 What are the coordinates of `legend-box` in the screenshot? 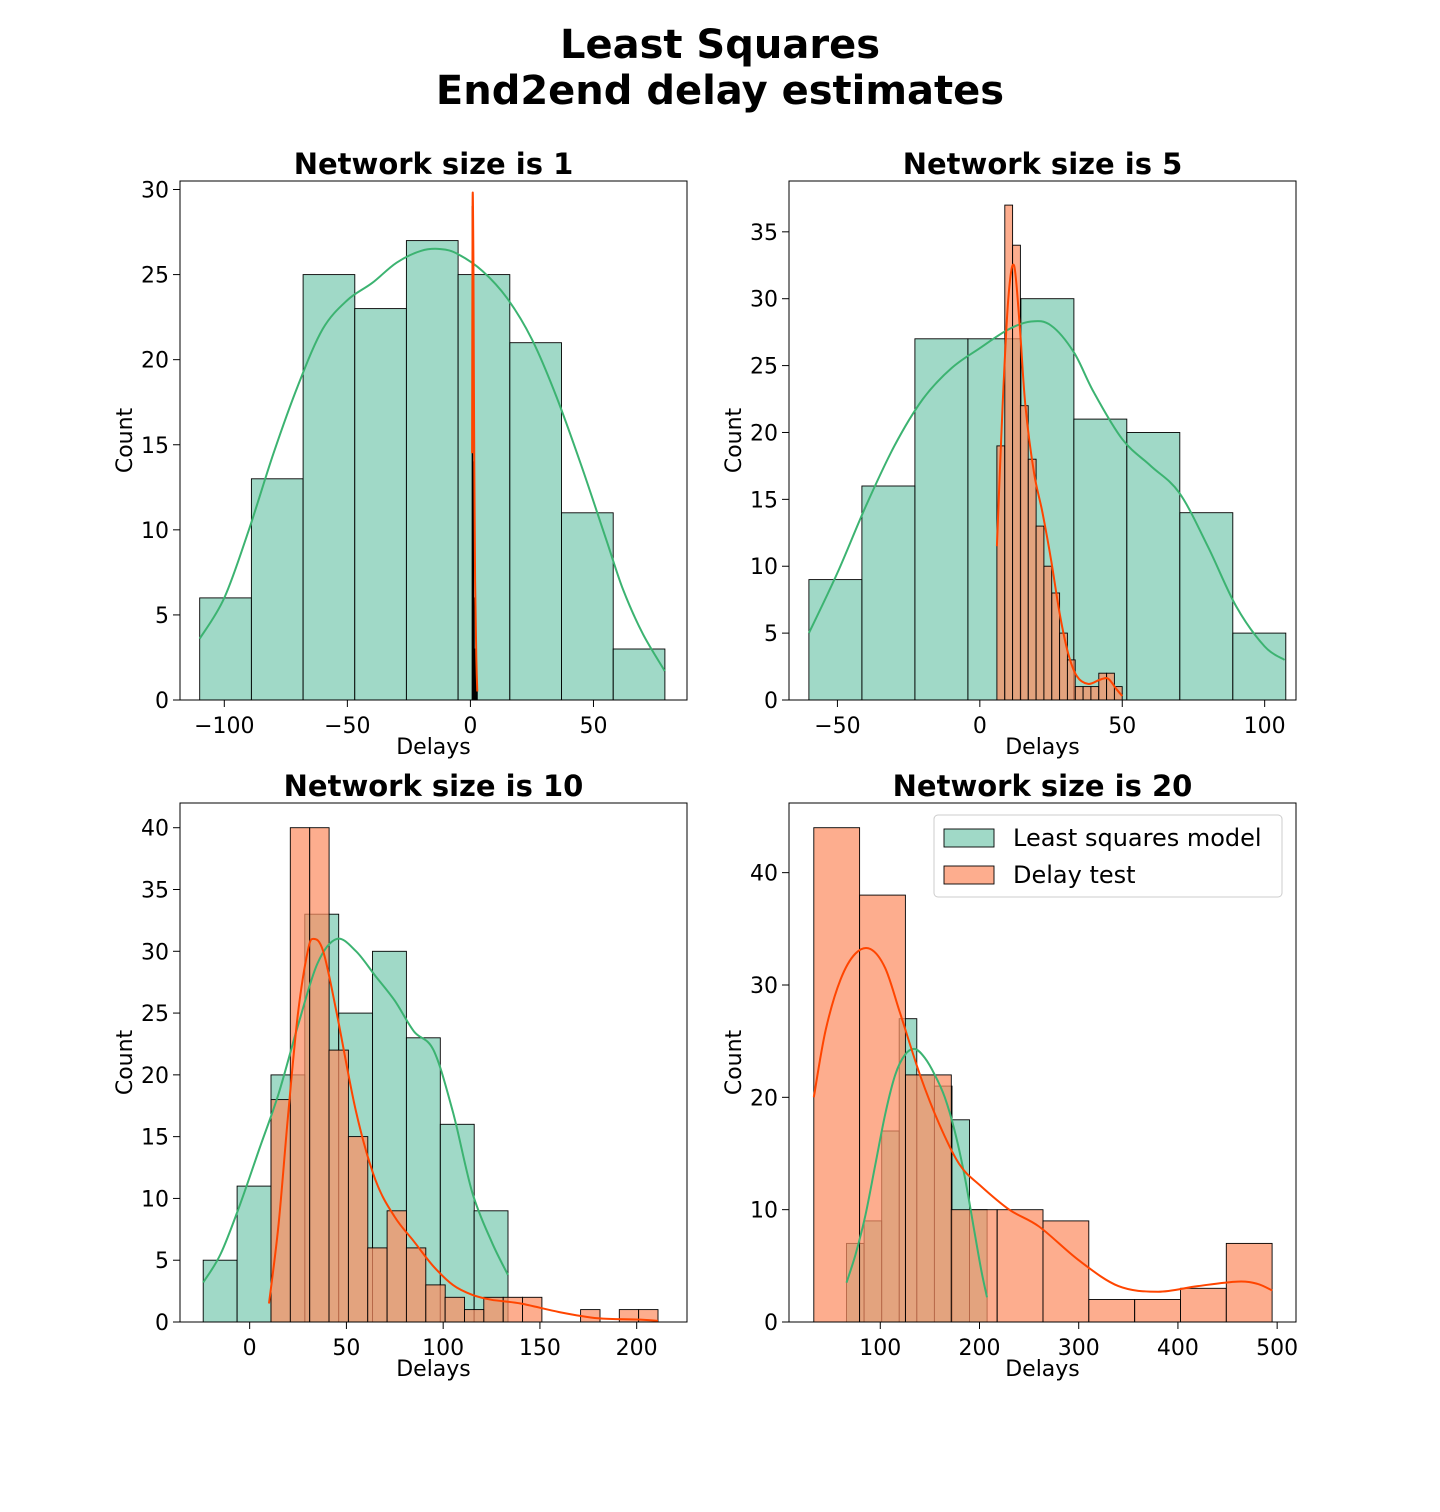 It's located at (1108, 856).